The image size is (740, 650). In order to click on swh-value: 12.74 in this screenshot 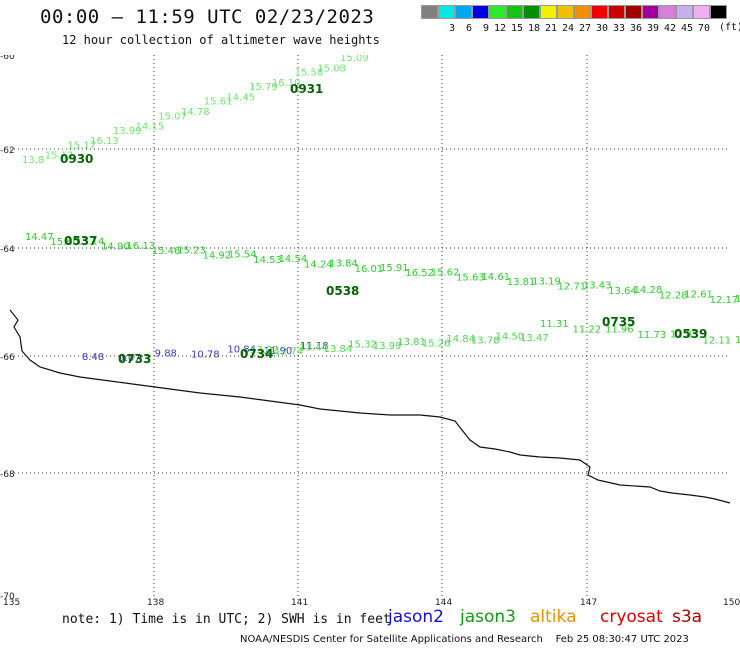, I will do `click(289, 352)`.